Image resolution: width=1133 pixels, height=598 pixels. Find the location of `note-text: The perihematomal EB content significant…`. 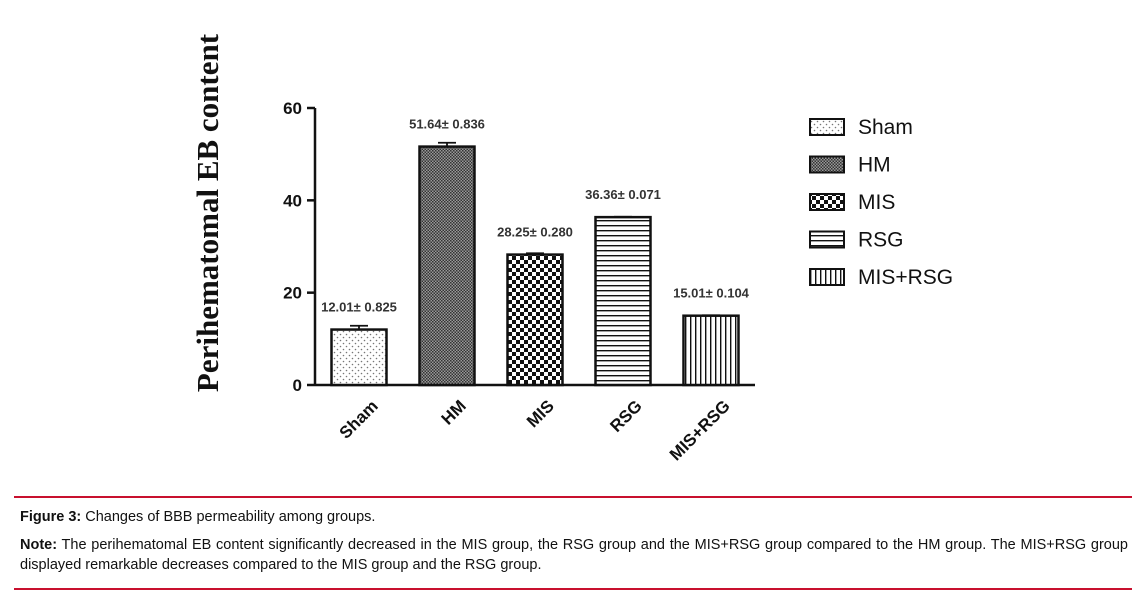

note-text: The perihematomal EB content significant… is located at coordinates (574, 555).